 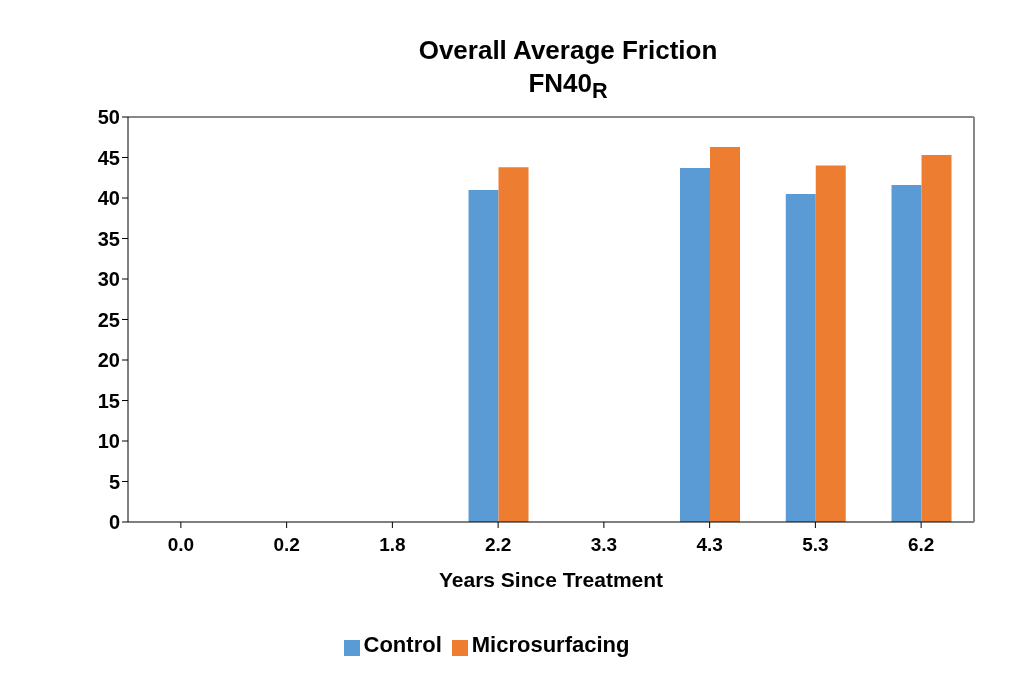 What do you see at coordinates (108, 157) in the screenshot?
I see `y-tick-label: 45` at bounding box center [108, 157].